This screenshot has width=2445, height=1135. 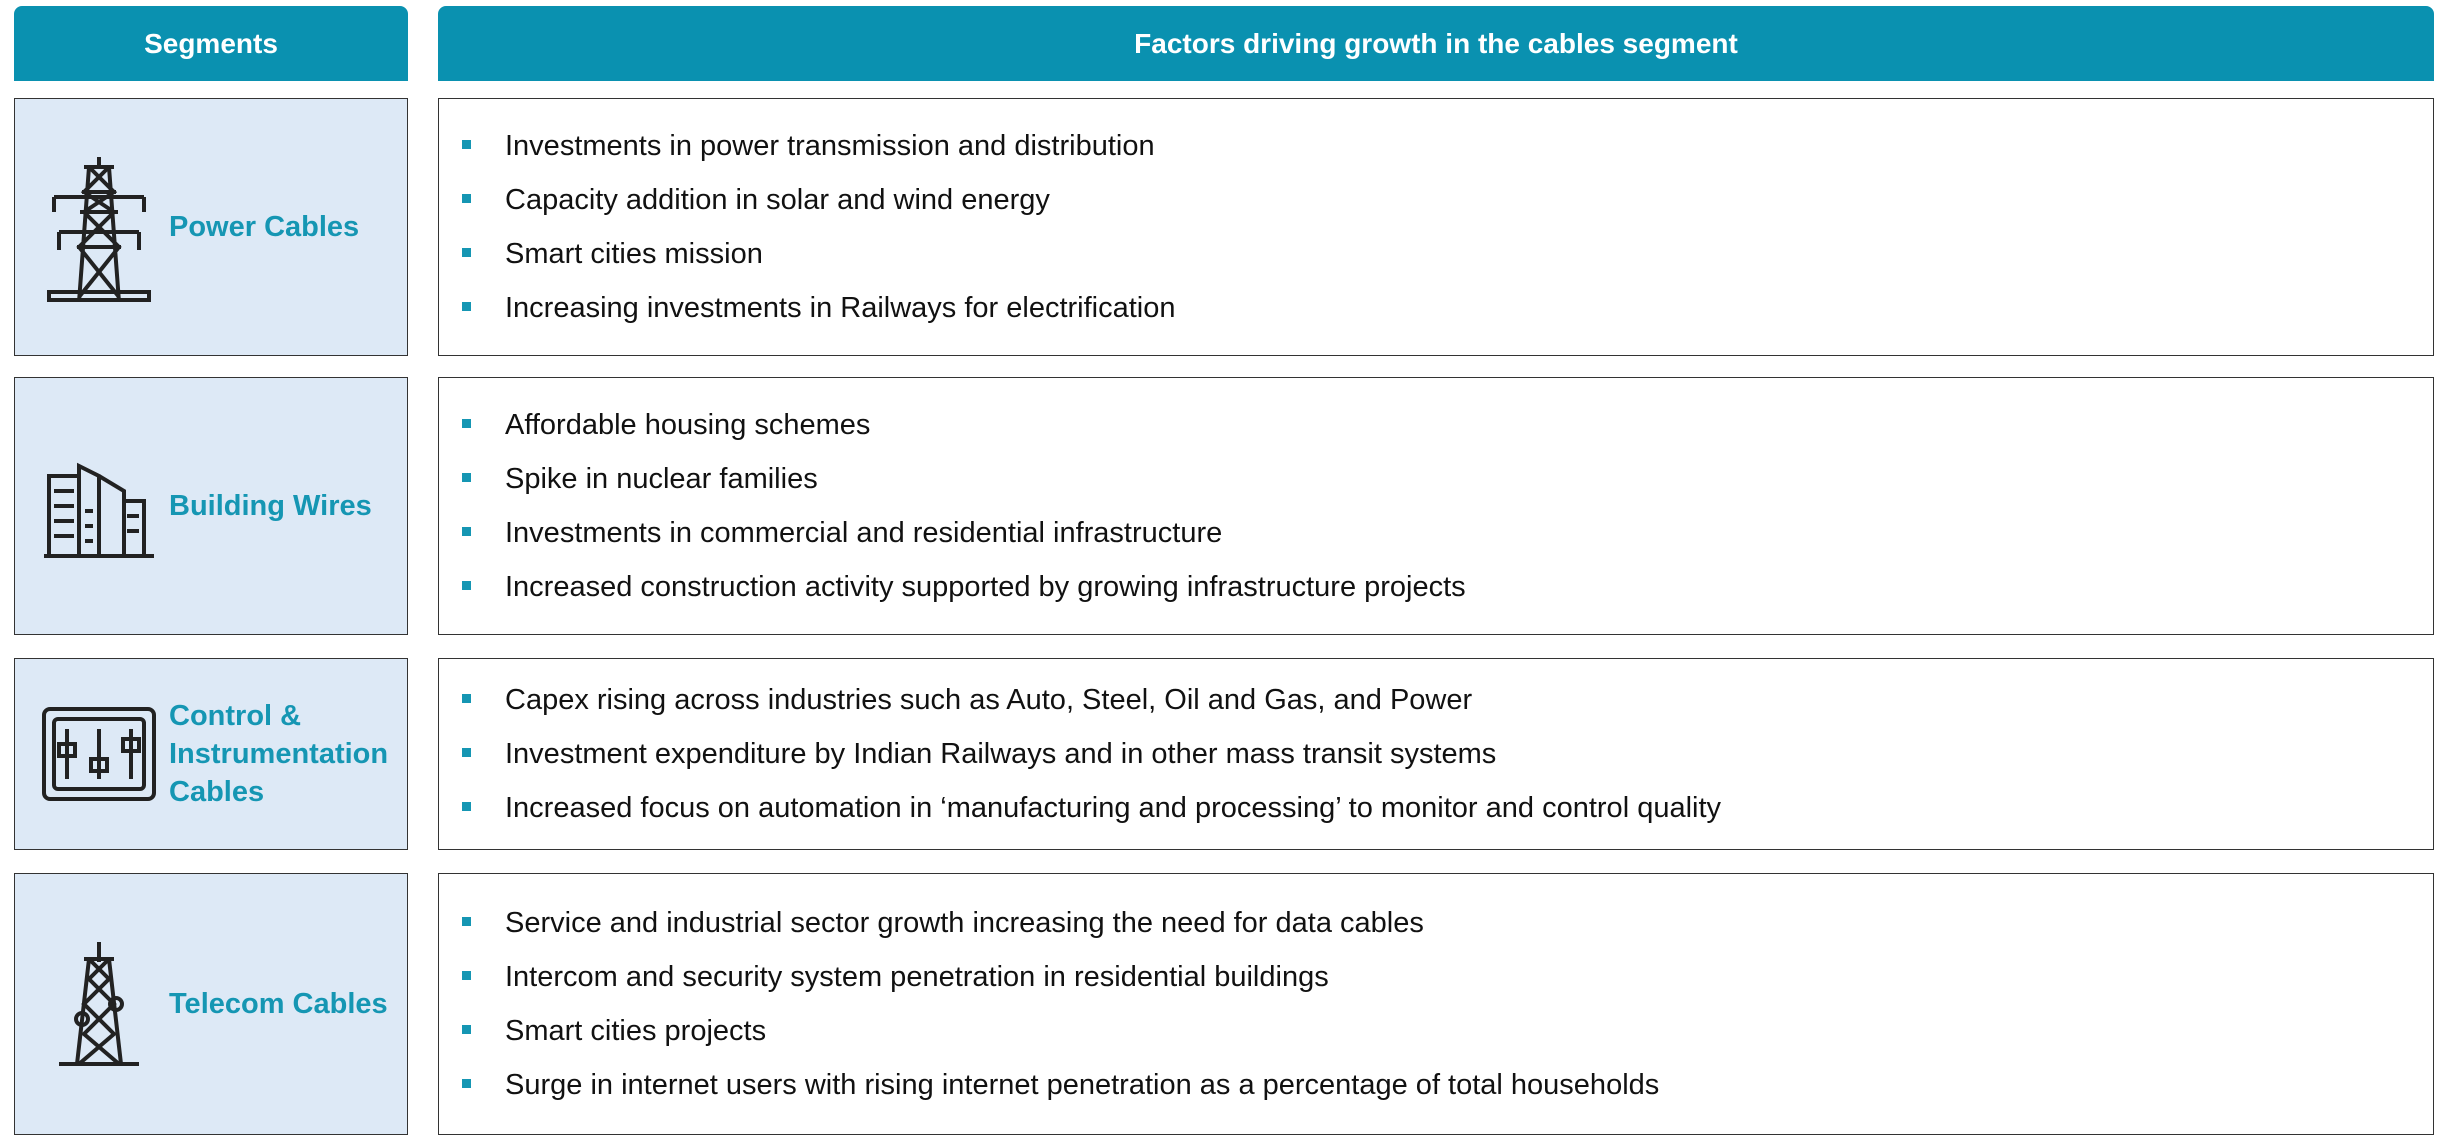 I want to click on factor-item: Affordable housing schemes, so click(x=1447, y=425).